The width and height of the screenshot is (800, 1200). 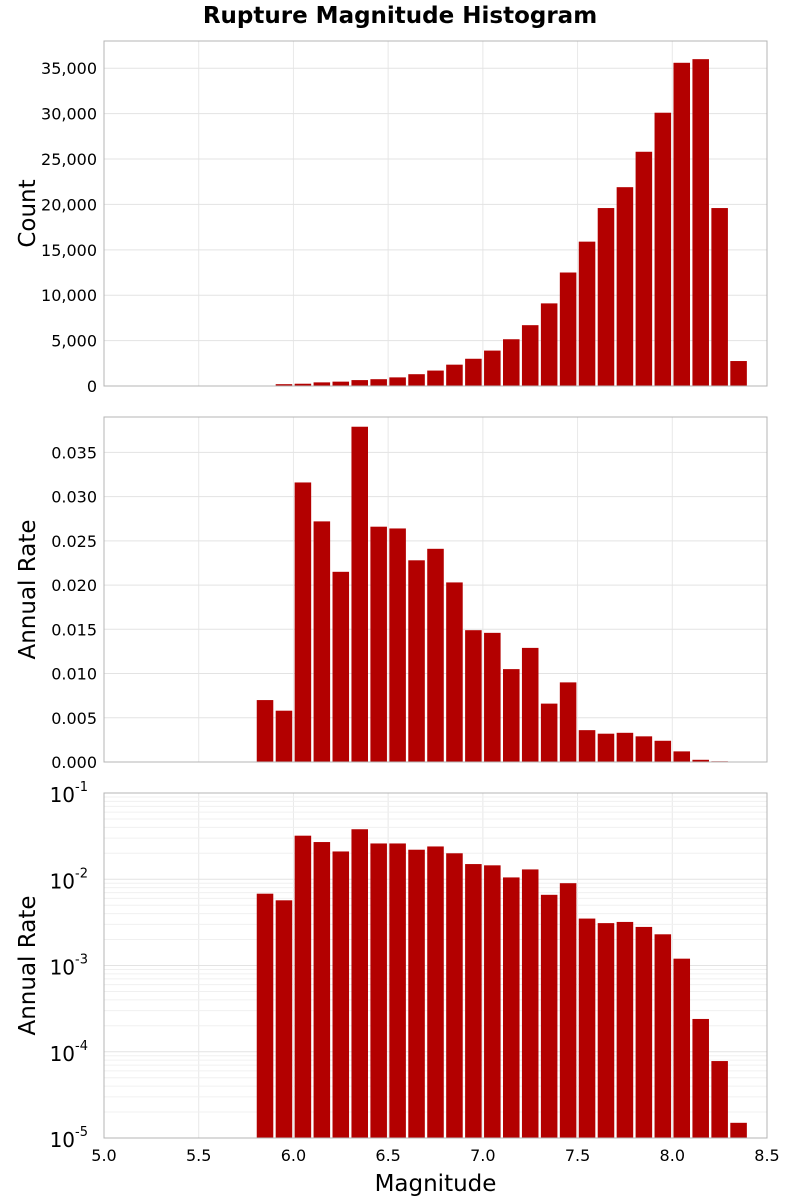 I want to click on y-tick-label: 0.000, so click(x=74, y=762).